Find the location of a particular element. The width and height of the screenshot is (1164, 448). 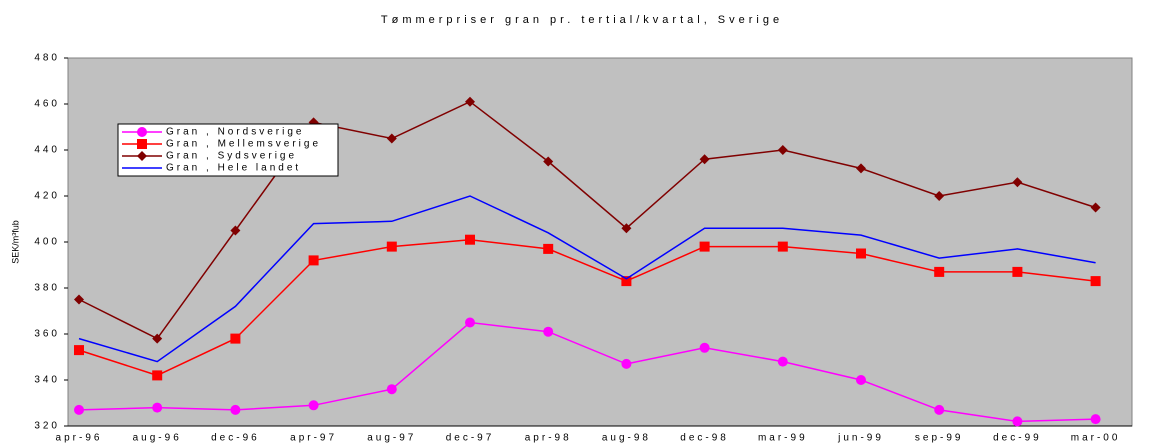

x-tick-label: aug-98 is located at coordinates (626, 438).